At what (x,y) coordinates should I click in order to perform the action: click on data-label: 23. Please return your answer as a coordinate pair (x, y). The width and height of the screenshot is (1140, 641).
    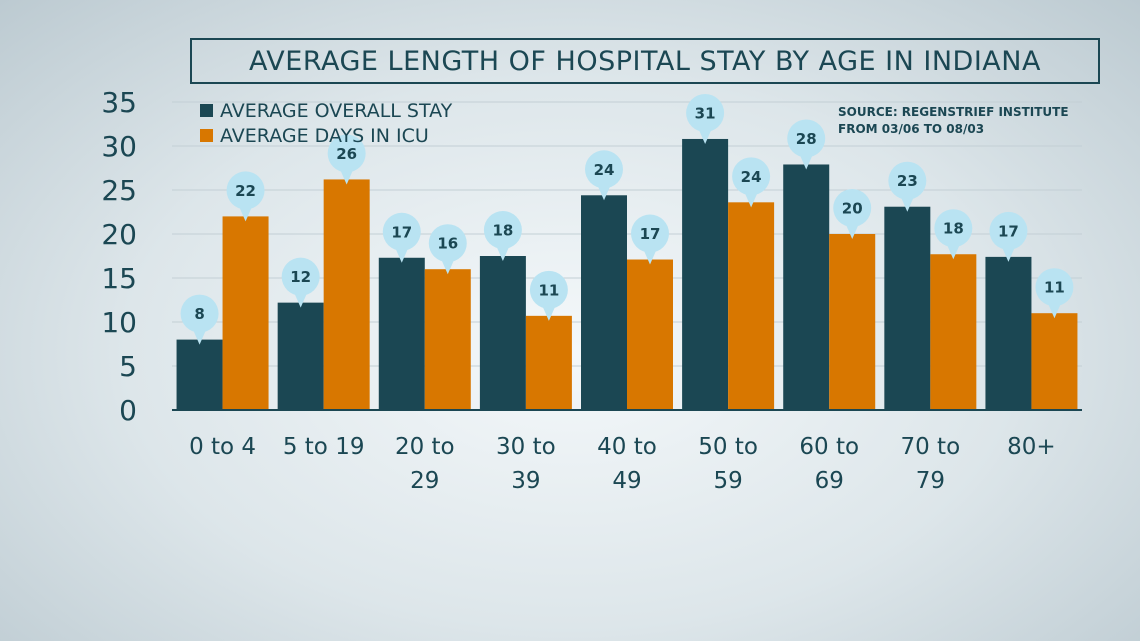
    Looking at the image, I should click on (907, 181).